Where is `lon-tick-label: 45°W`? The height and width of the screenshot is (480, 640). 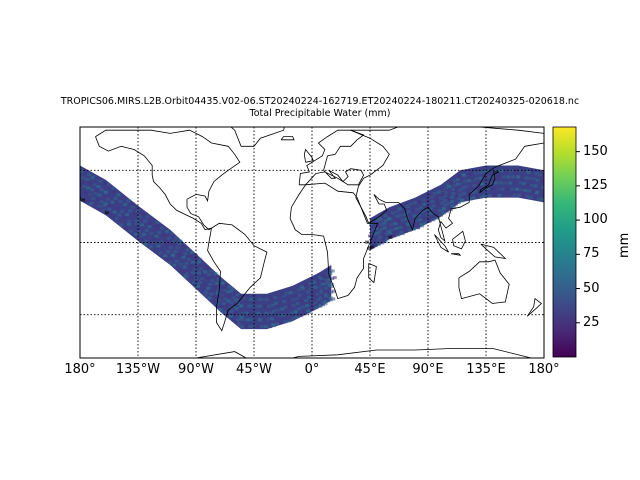
lon-tick-label: 45°W is located at coordinates (254, 369).